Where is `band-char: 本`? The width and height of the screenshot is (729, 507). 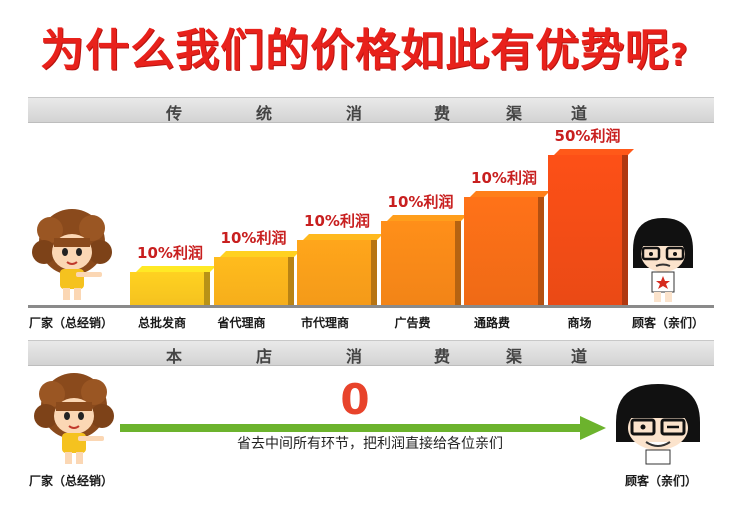
band-char: 本 is located at coordinates (173, 356).